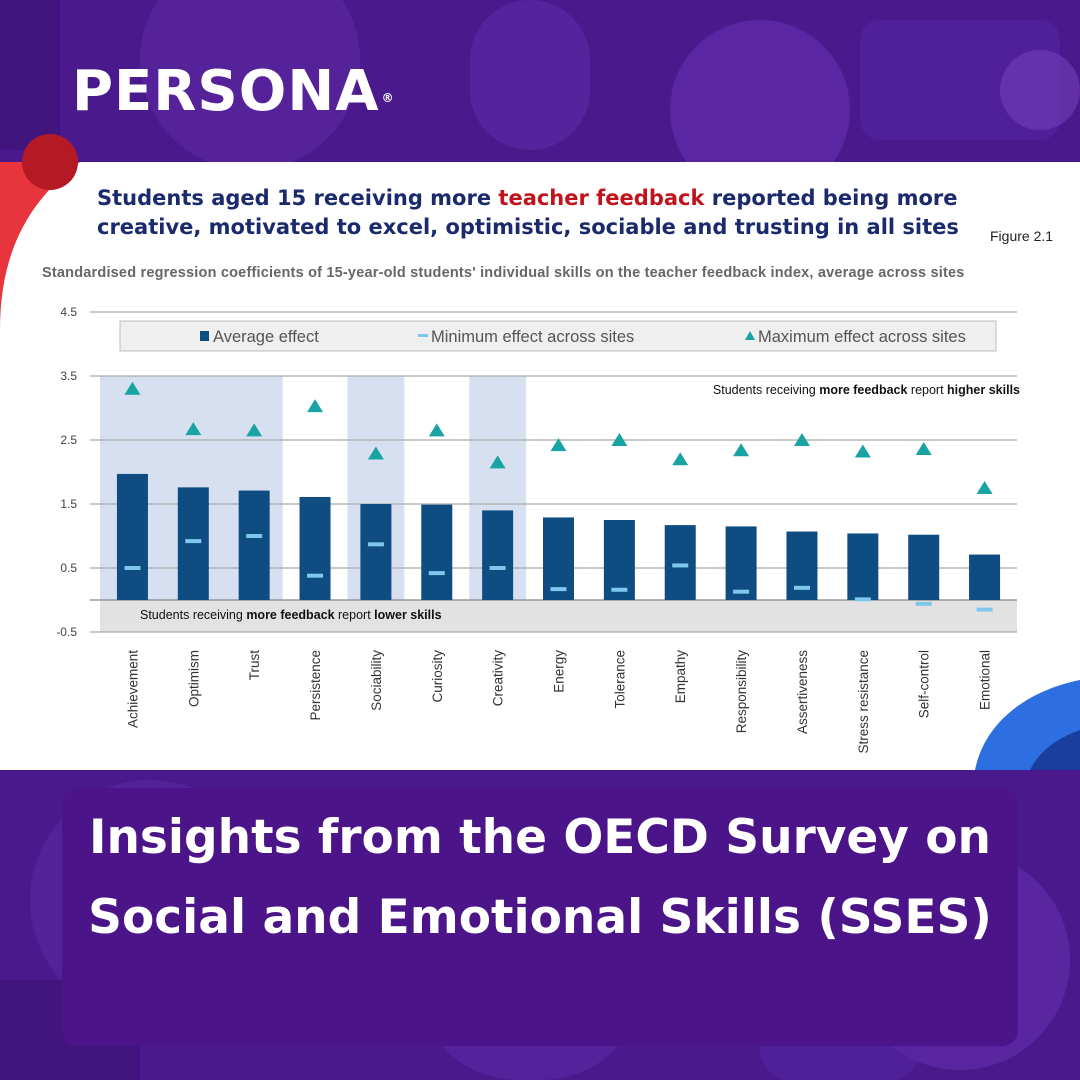  I want to click on marker-maximum-assertiveness, so click(801, 439).